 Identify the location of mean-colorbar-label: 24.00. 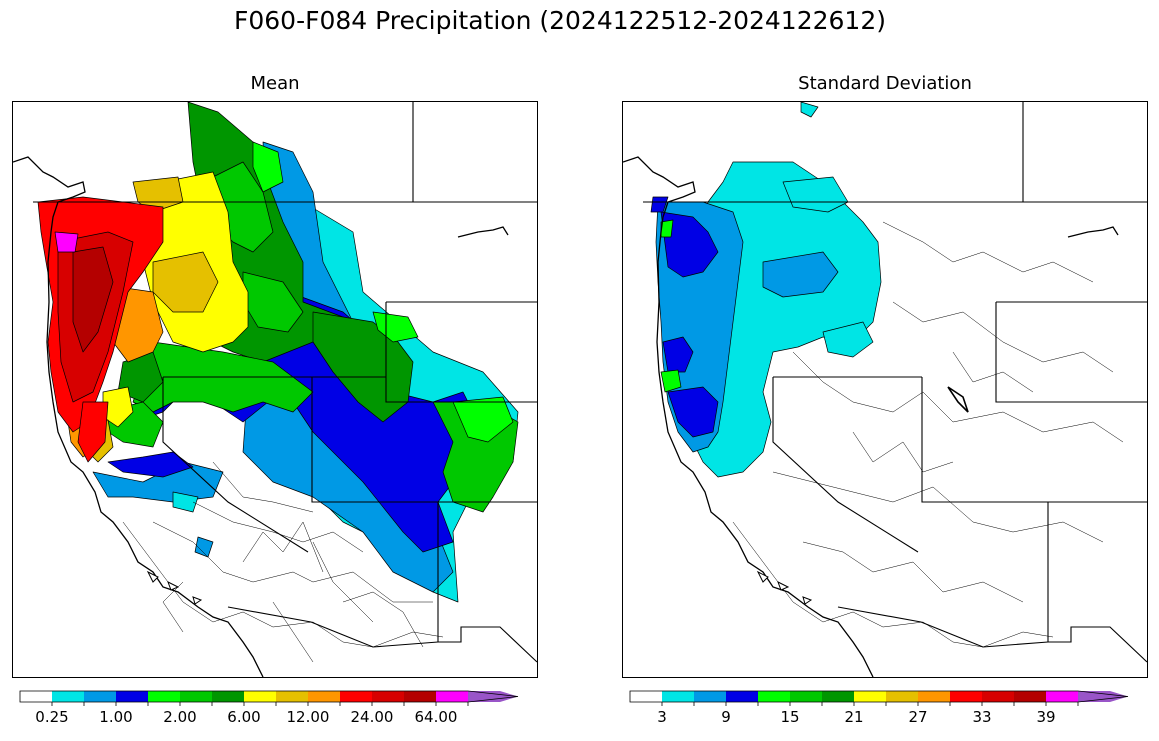
(372, 717).